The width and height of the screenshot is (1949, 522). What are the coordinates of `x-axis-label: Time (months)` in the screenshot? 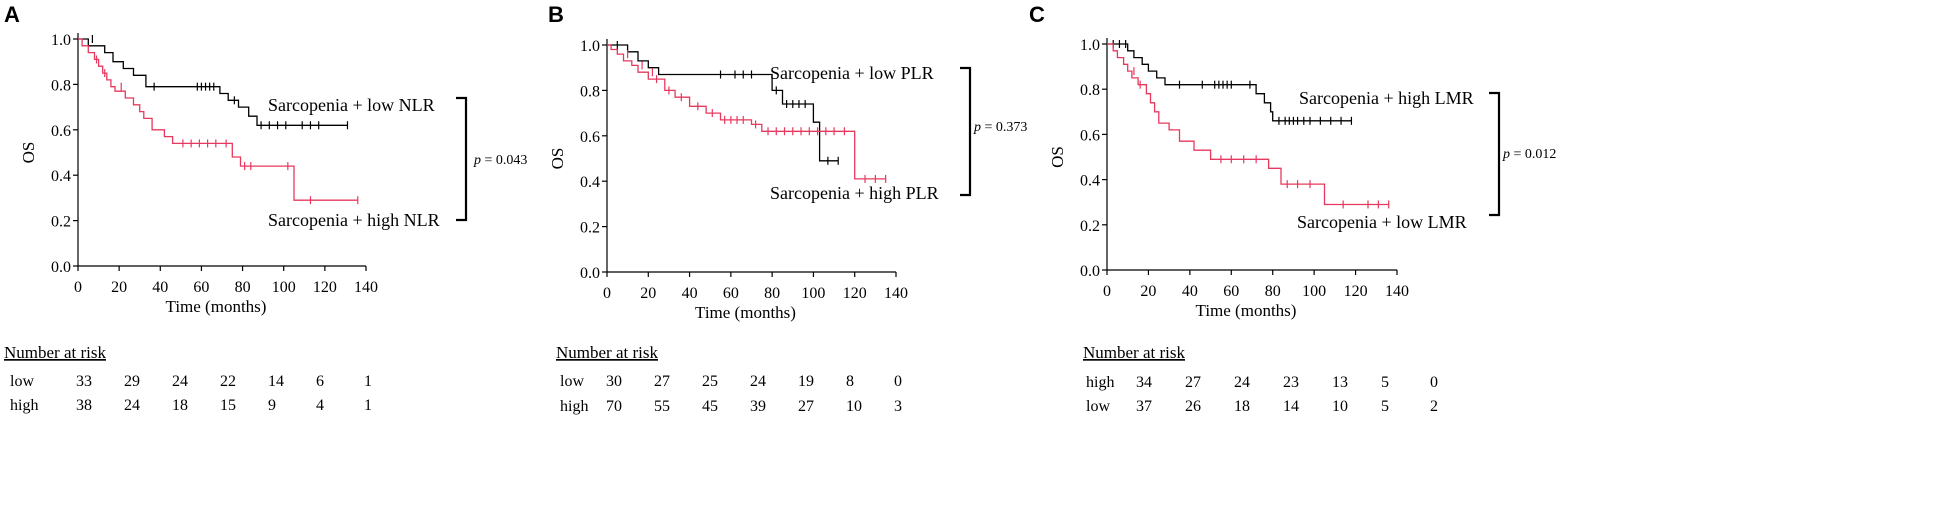 It's located at (216, 306).